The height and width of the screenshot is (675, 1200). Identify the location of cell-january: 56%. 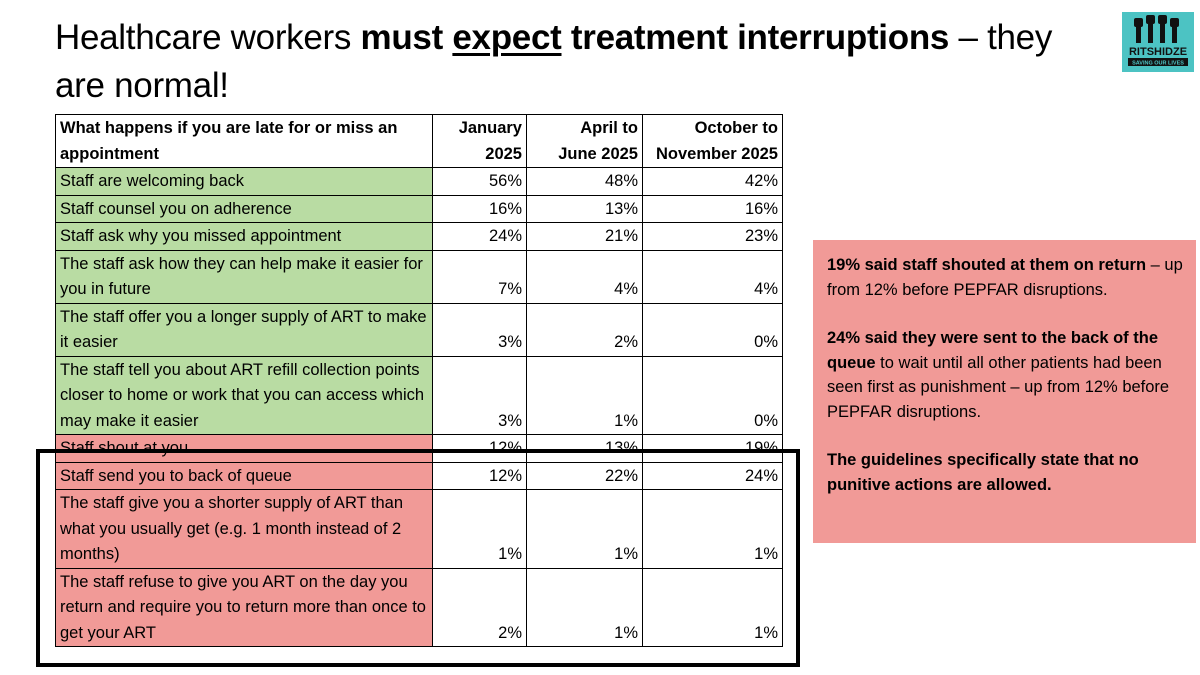
(479, 181).